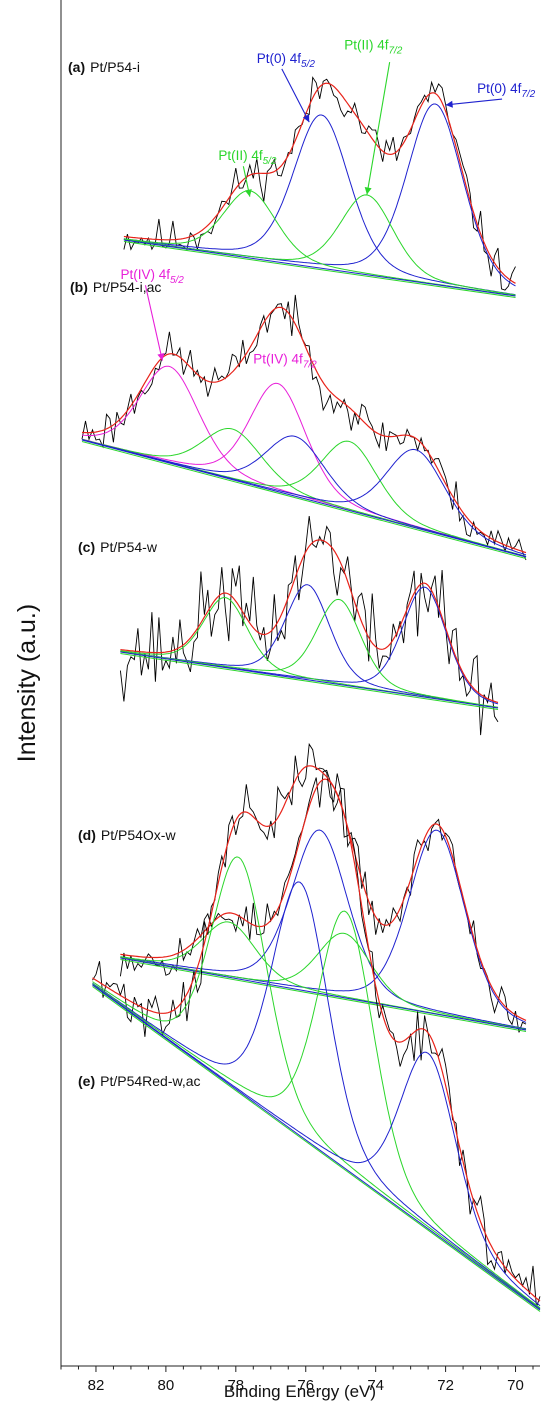 The height and width of the screenshot is (1406, 550). I want to click on panel-2-label: (b) Pt/P54-i,ac, so click(115, 287).